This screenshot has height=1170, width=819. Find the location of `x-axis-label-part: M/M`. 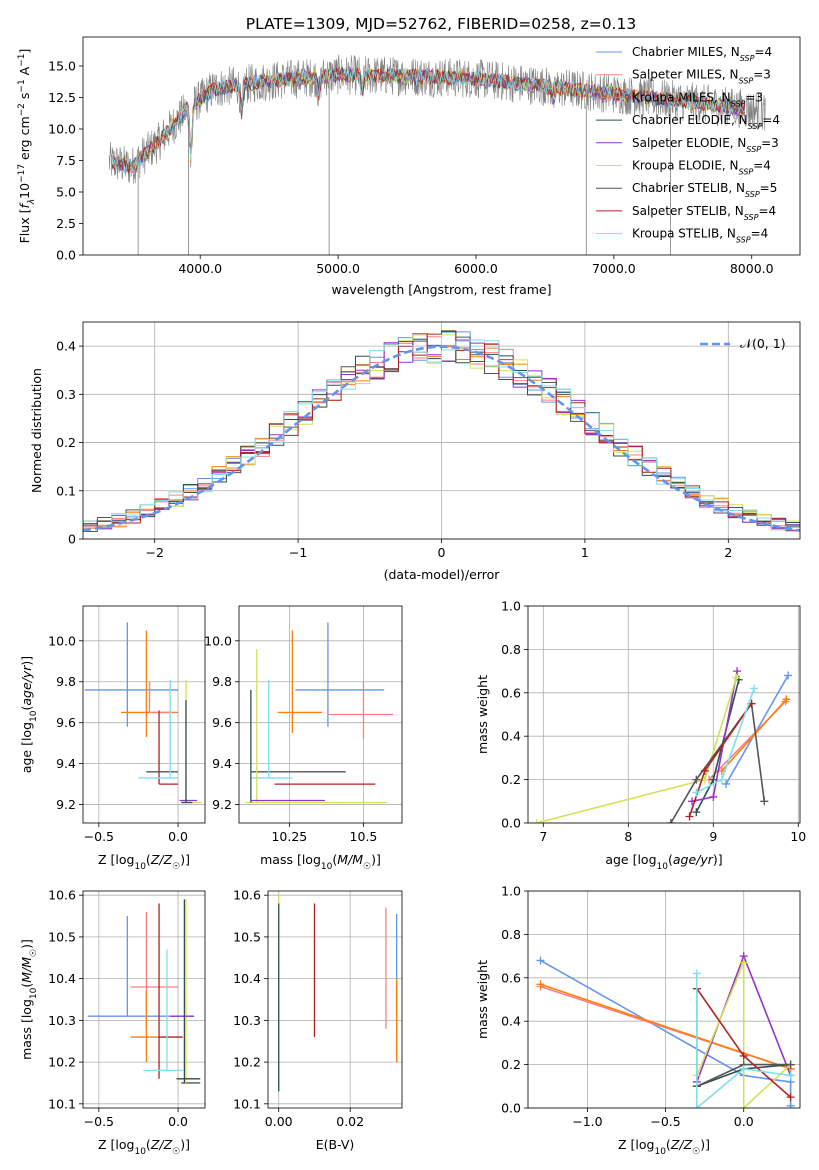

x-axis-label-part: M/M is located at coordinates (350, 859).